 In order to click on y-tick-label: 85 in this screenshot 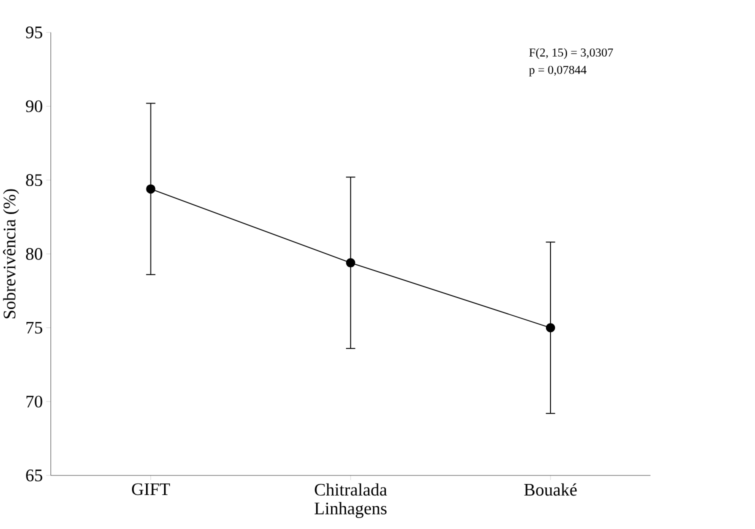, I will do `click(34, 180)`.